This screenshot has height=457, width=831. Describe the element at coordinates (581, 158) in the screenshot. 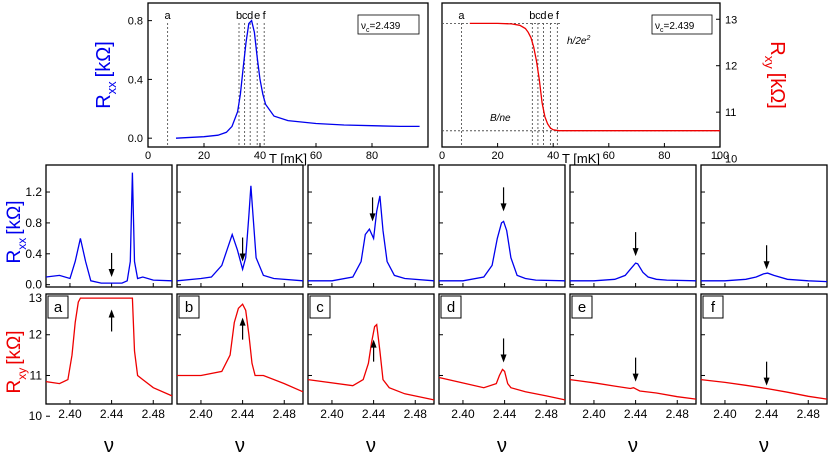

I see `rxy-t-xlabel: T [mK]` at that location.